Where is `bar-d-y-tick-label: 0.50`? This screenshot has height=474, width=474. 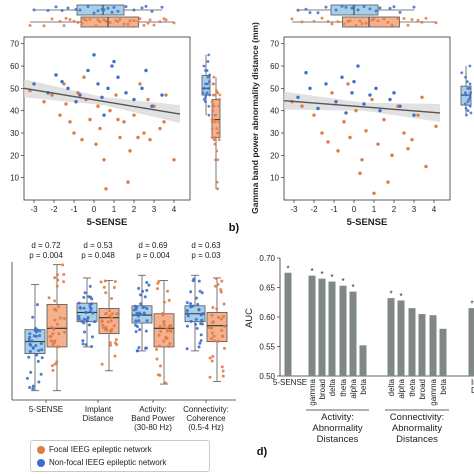 bar-d-y-tick-label: 0.50 is located at coordinates (267, 376).